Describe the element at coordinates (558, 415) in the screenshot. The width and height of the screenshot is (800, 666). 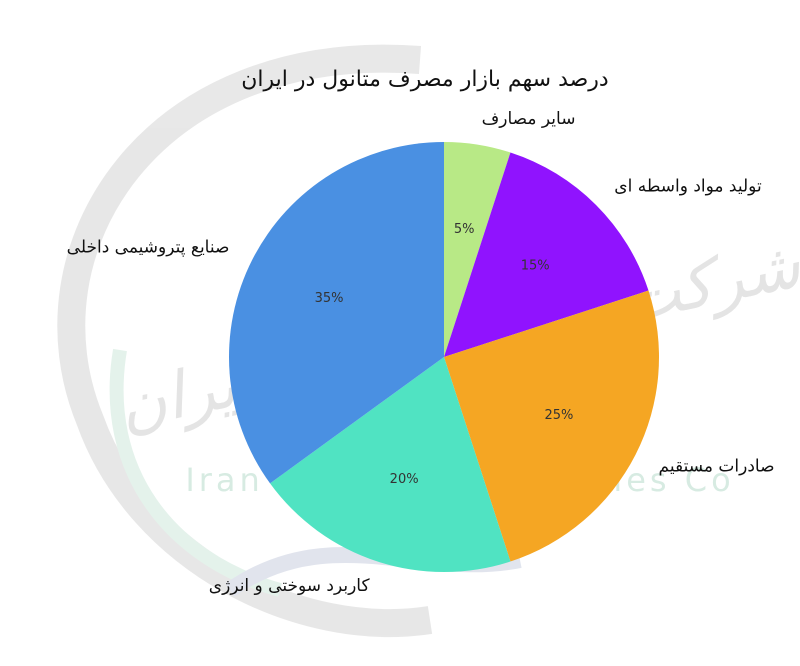
I see `value-label: 25%` at that location.